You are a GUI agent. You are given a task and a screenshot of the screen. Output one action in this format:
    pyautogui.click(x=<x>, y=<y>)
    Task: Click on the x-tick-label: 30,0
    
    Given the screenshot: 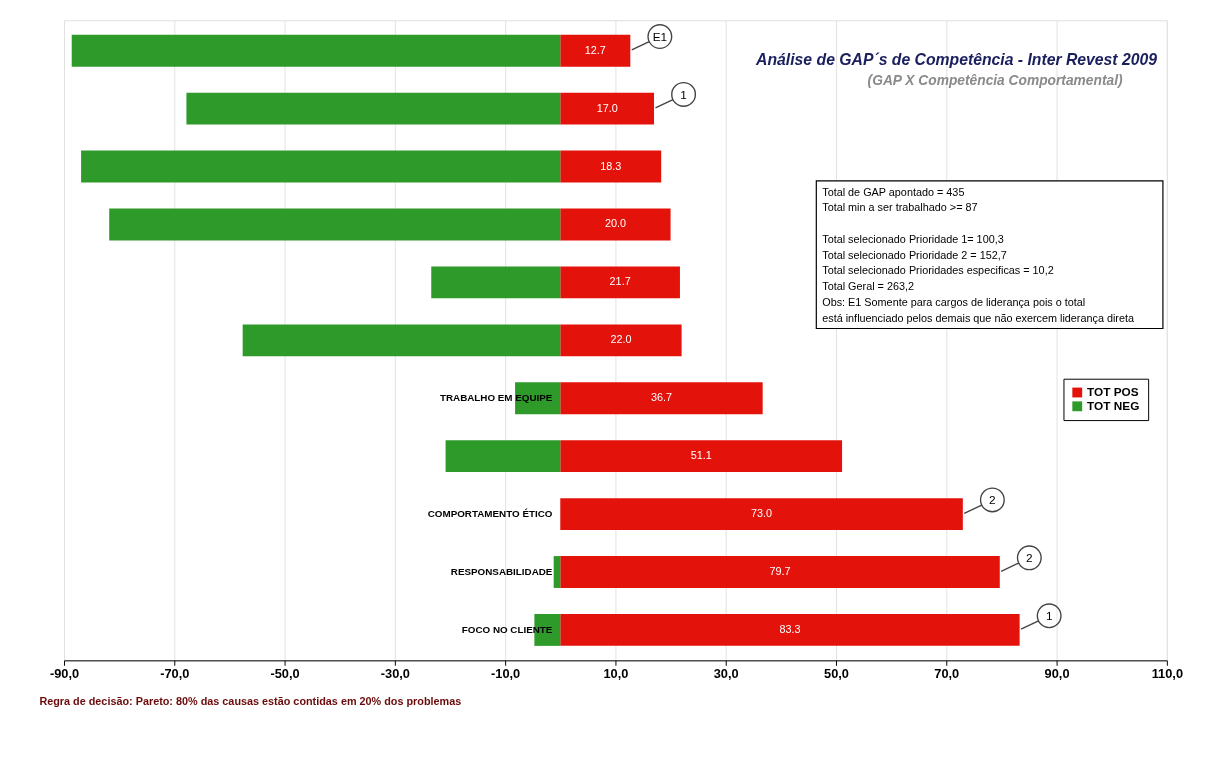 What is the action you would take?
    pyautogui.click(x=726, y=673)
    